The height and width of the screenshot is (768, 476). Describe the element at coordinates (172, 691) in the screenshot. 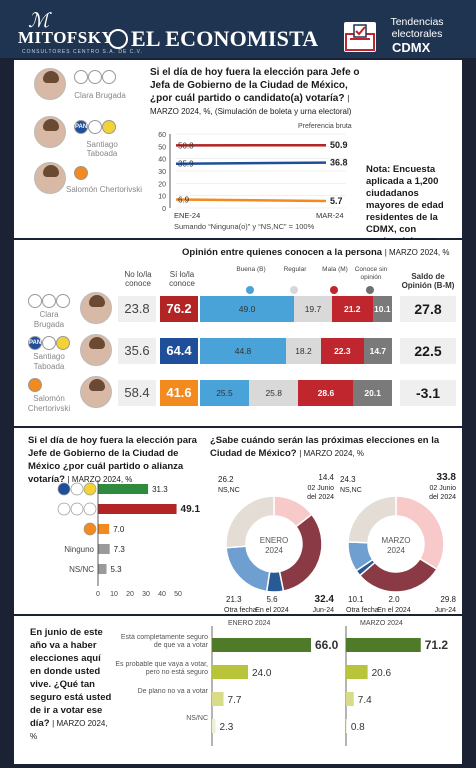

I see `category-label: De plano no va a votar` at that location.